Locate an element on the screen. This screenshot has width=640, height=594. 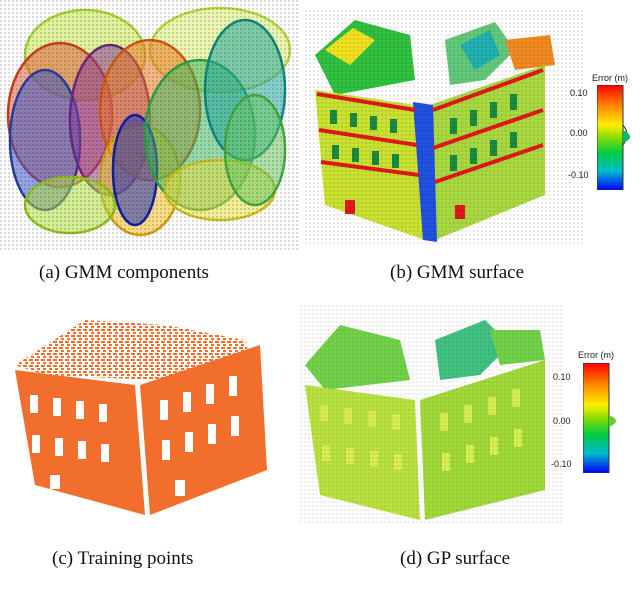
colorbar-d-tick-mid: 0.00 is located at coordinates (562, 421).